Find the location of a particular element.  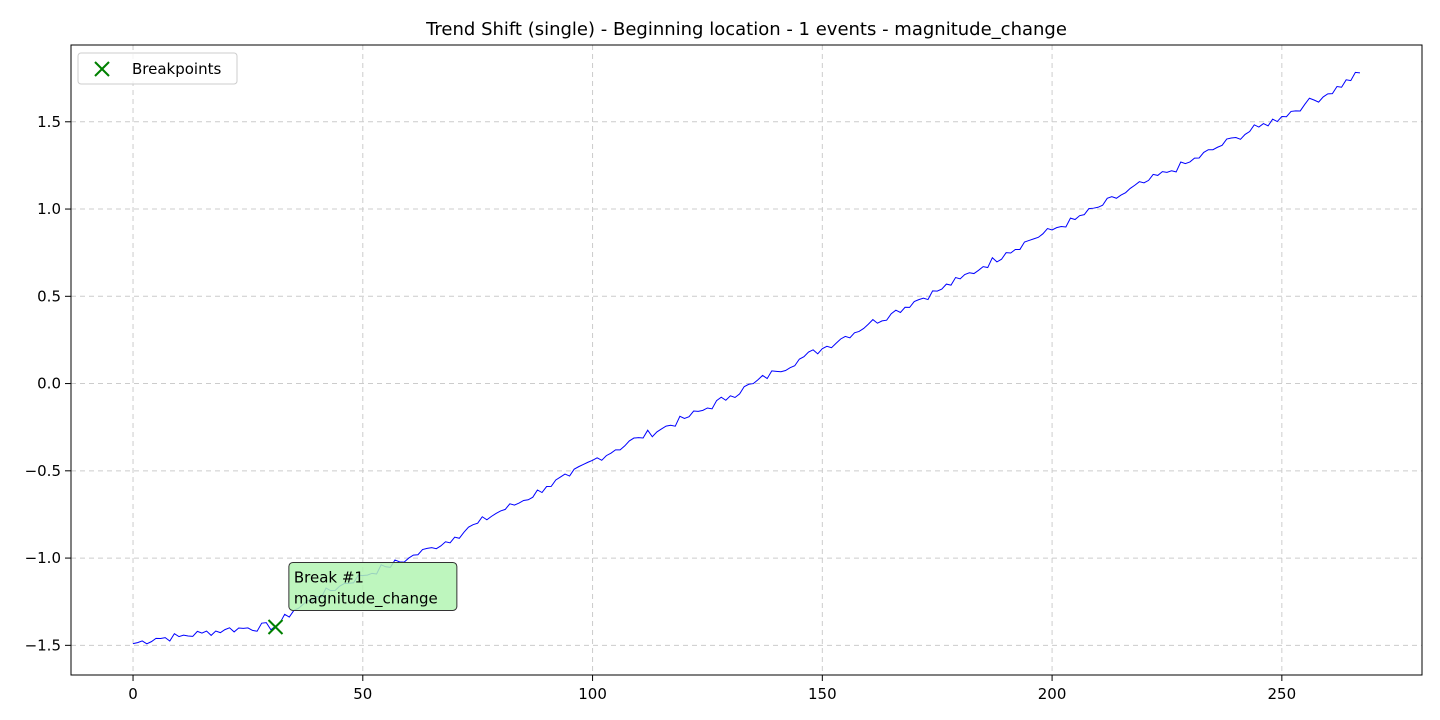

break-annotation: Break #1 magnitude_change is located at coordinates (373, 586).